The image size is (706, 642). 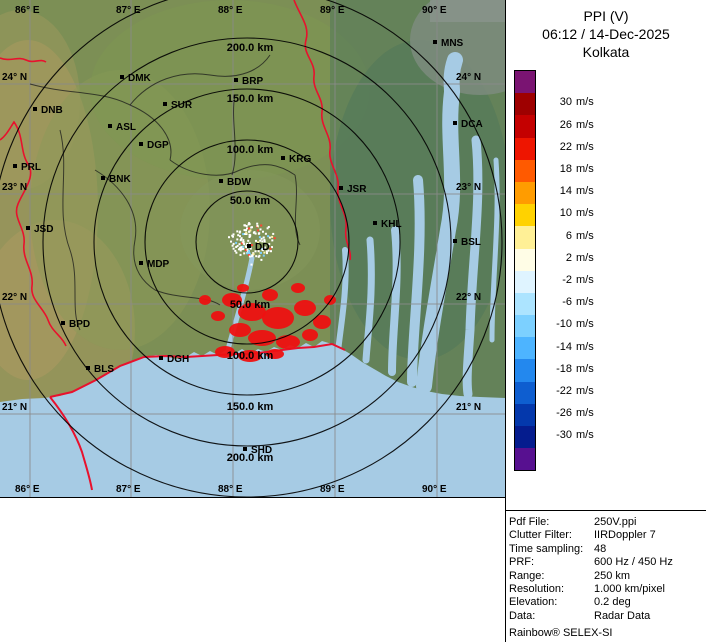 I want to click on range-label-top: 50.0 km, so click(x=250, y=201).